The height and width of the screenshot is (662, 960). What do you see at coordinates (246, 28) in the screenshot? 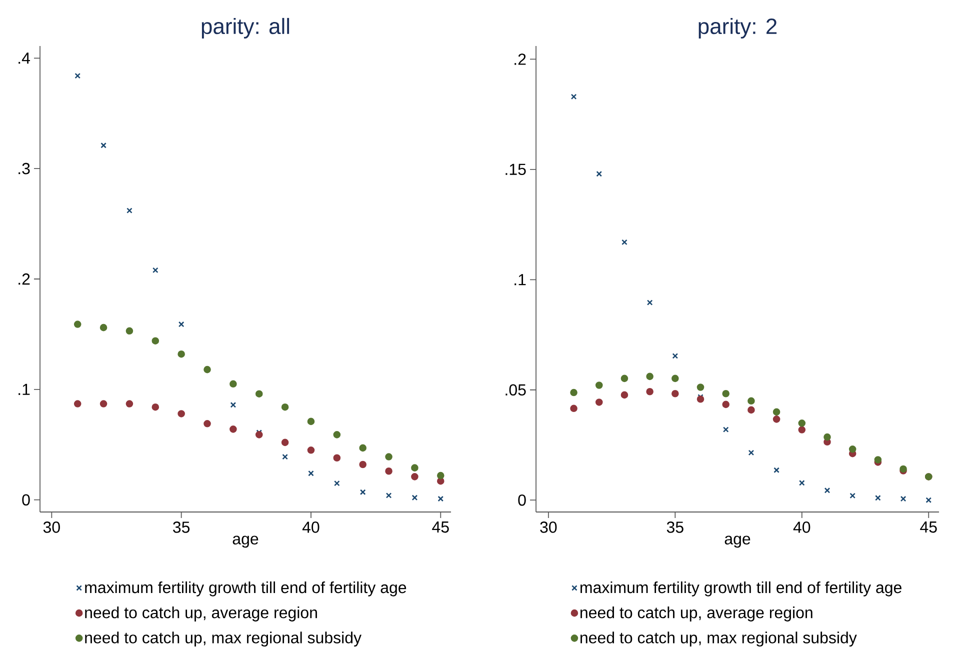
I see `chart-title: parity: all` at bounding box center [246, 28].